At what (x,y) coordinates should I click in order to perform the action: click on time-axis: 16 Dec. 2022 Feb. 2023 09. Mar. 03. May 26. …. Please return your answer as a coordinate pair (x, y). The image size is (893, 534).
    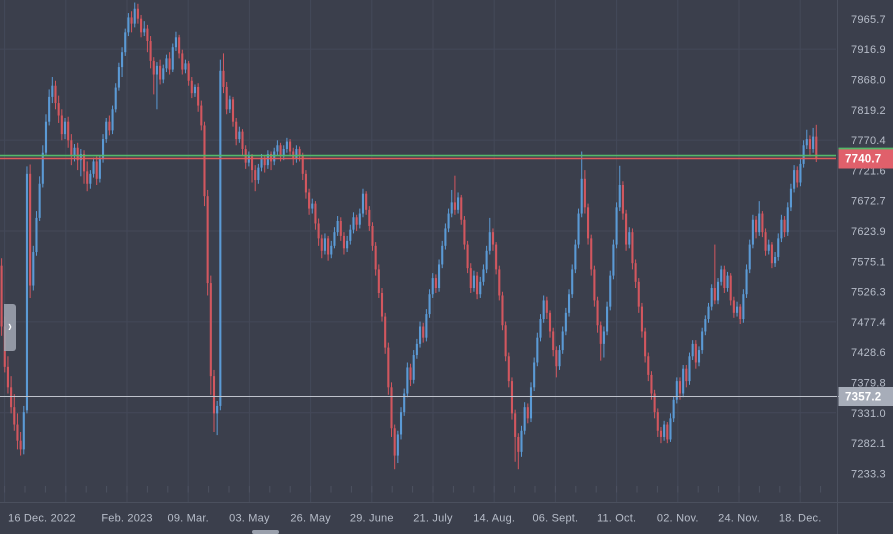
    Looking at the image, I should click on (414, 519).